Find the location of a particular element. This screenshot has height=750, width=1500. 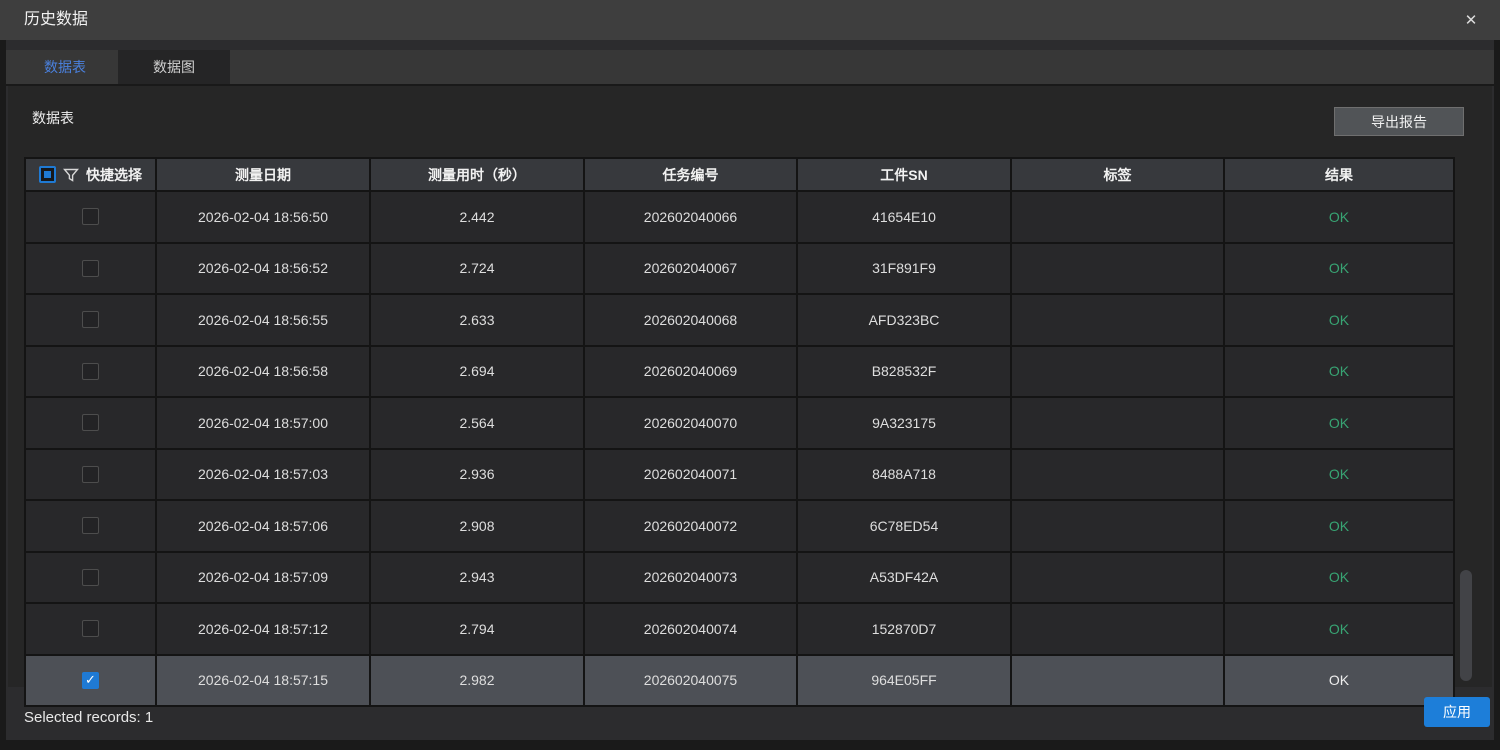

dialog-title: 历史数据 is located at coordinates (56, 19).